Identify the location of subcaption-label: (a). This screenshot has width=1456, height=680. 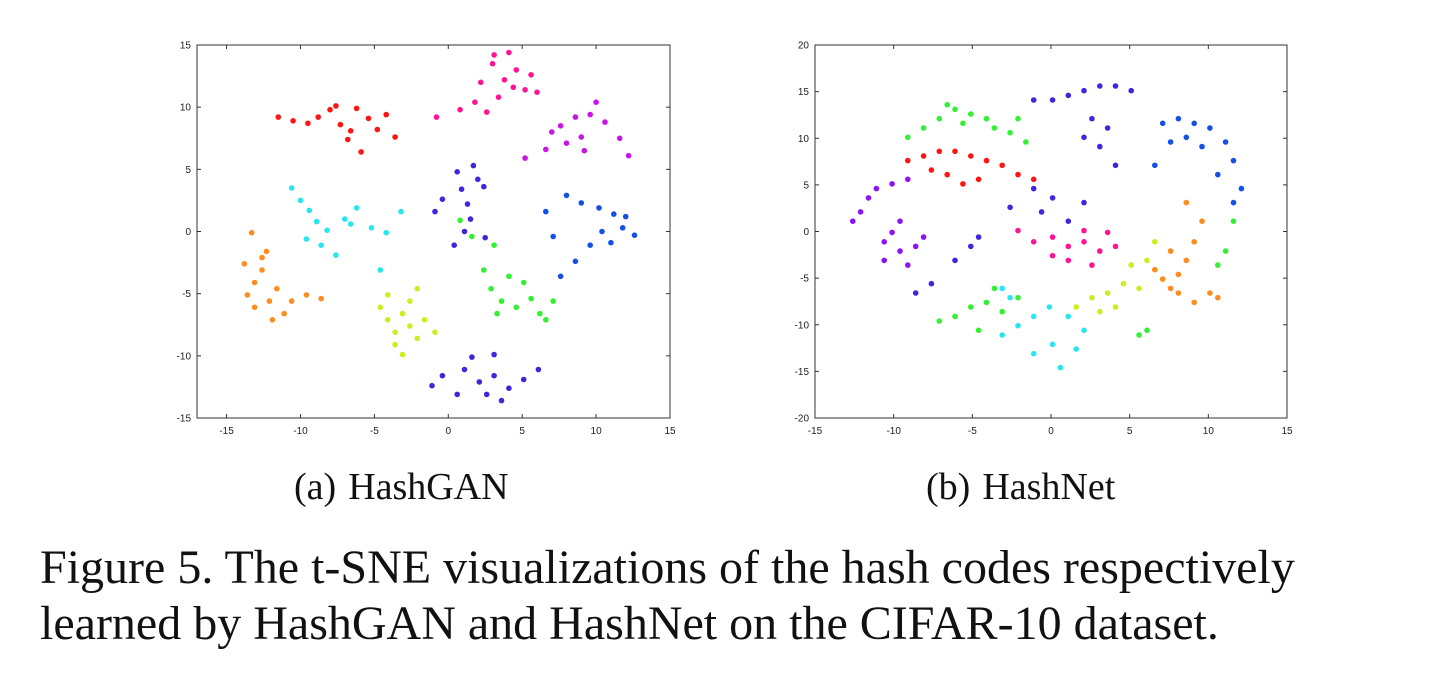
(315, 487).